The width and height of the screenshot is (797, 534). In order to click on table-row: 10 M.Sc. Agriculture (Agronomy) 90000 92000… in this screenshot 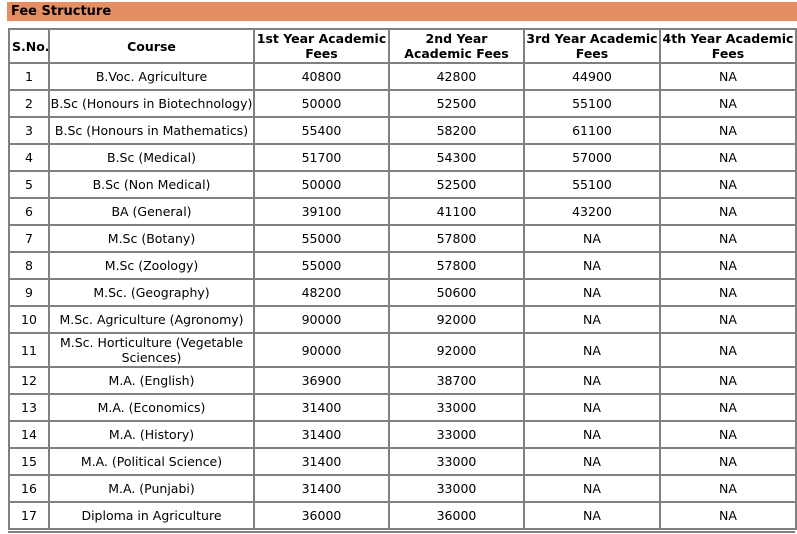, I will do `click(402, 319)`.